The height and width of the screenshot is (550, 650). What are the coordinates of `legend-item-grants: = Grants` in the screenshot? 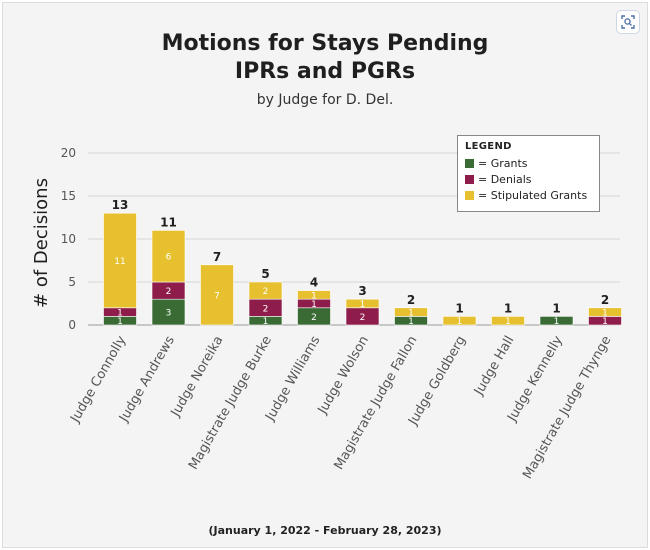 It's located at (528, 163).